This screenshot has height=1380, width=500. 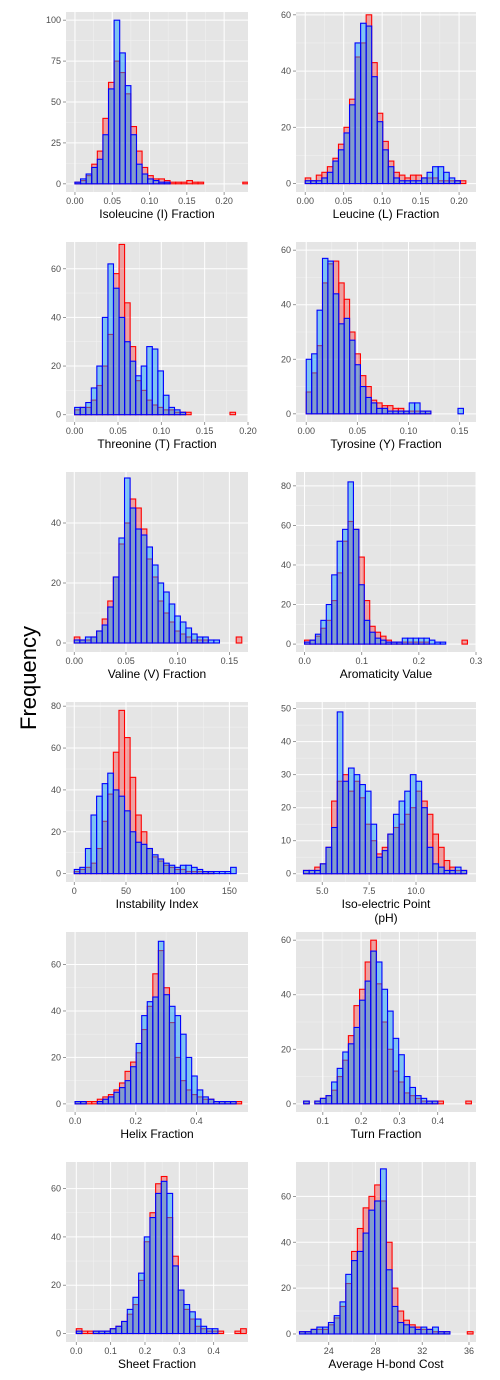 I want to click on y-tick-label: 0, so click(x=288, y=1334).